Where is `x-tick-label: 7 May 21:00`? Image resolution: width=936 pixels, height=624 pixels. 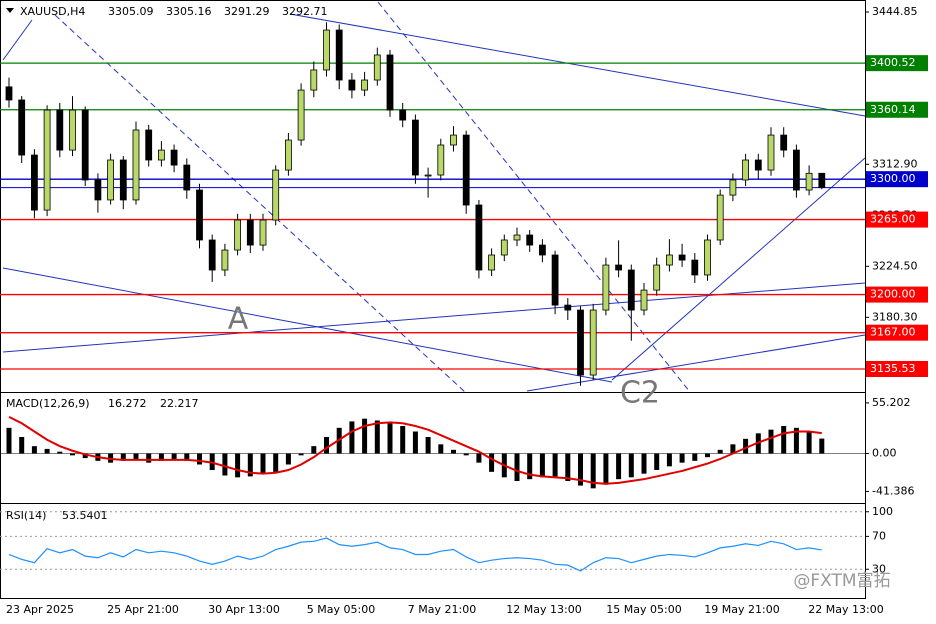
x-tick-label: 7 May 21:00 is located at coordinates (442, 609).